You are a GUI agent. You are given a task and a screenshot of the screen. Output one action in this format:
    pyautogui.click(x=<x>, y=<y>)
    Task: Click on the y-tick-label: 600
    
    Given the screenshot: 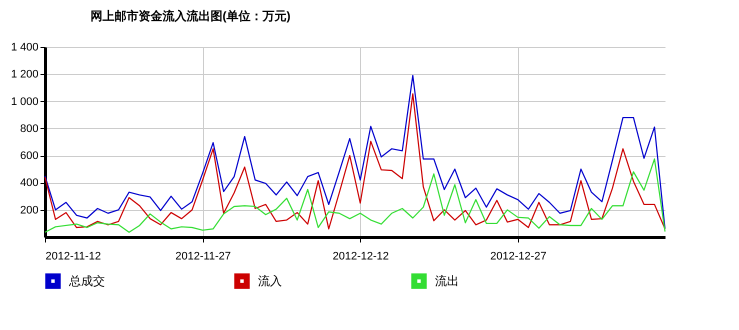 What is the action you would take?
    pyautogui.click(x=29, y=156)
    